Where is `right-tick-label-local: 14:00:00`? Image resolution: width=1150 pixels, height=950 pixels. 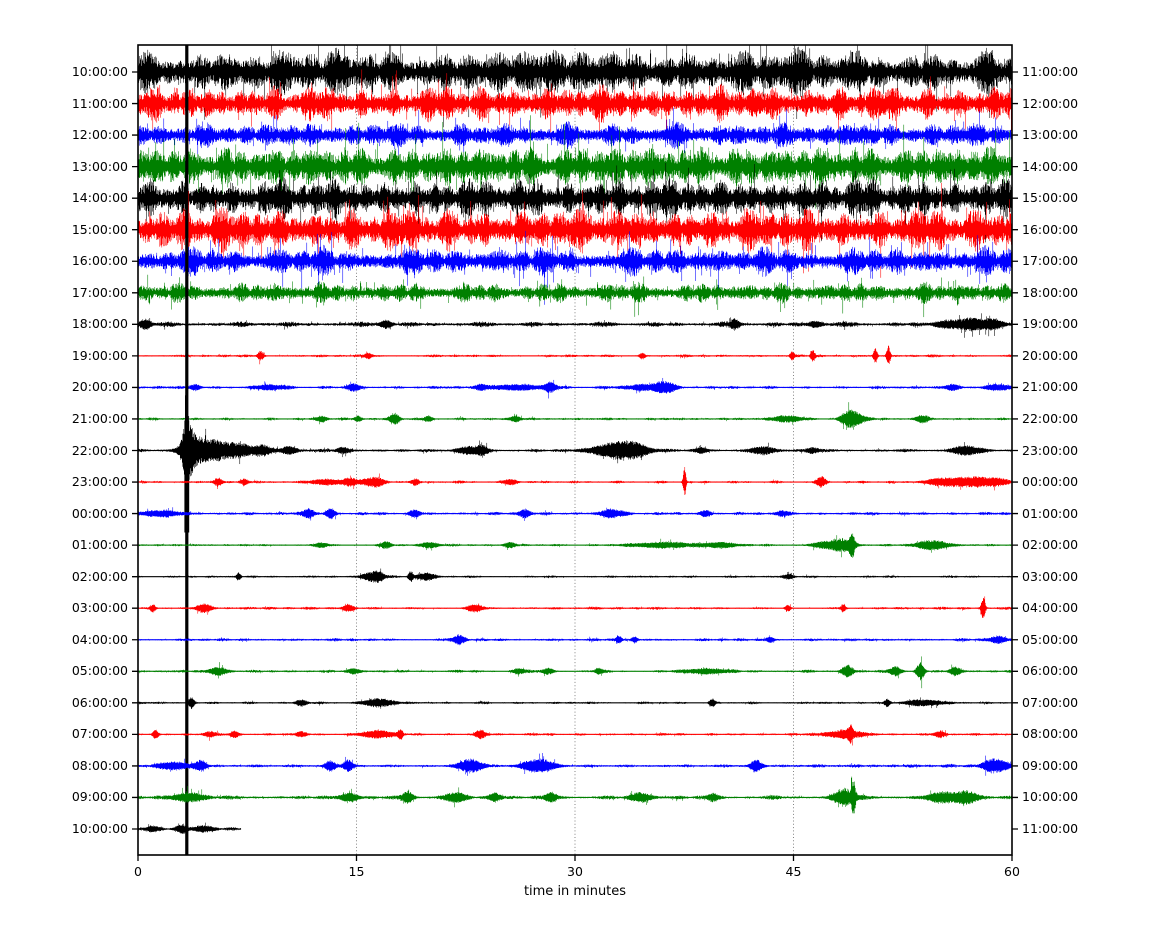
right-tick-label-local: 14:00:00 is located at coordinates (1050, 166).